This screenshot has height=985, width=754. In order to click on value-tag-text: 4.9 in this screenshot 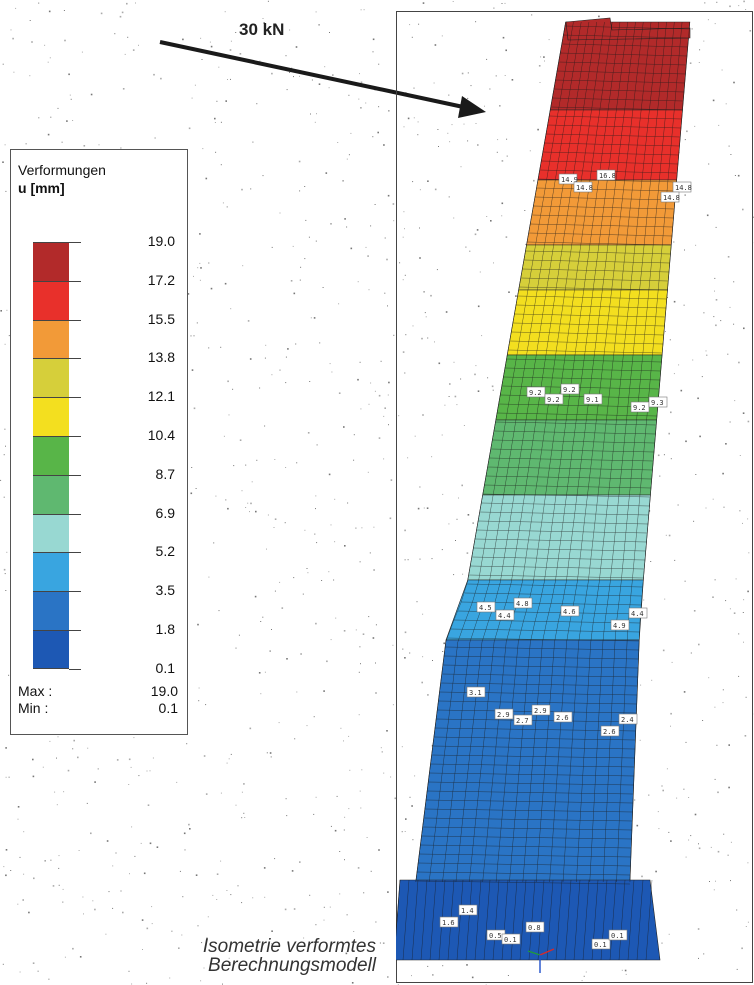, I will do `click(619, 626)`.